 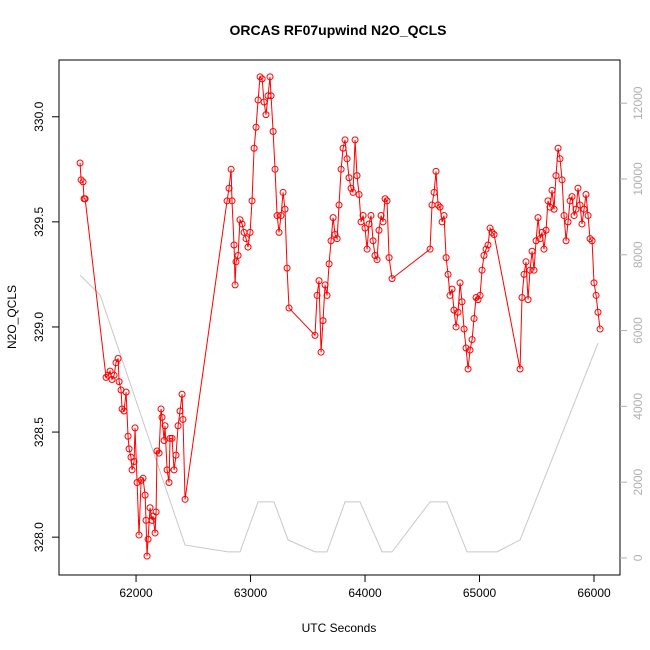 I want to click on x-tick-label: 65000, so click(x=480, y=593).